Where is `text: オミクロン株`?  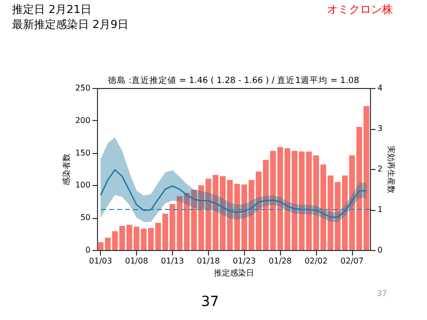 text: オミクロン株 is located at coordinates (360, 9).